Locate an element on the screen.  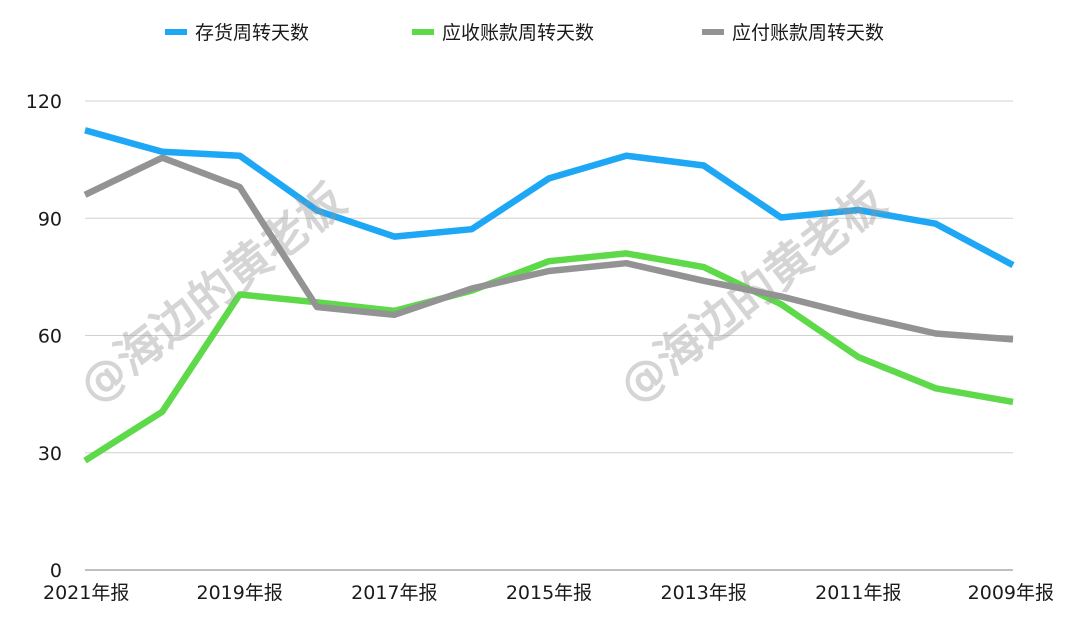
y-axis-ticks: 0 30 60 90 120 is located at coordinates (44, 336).